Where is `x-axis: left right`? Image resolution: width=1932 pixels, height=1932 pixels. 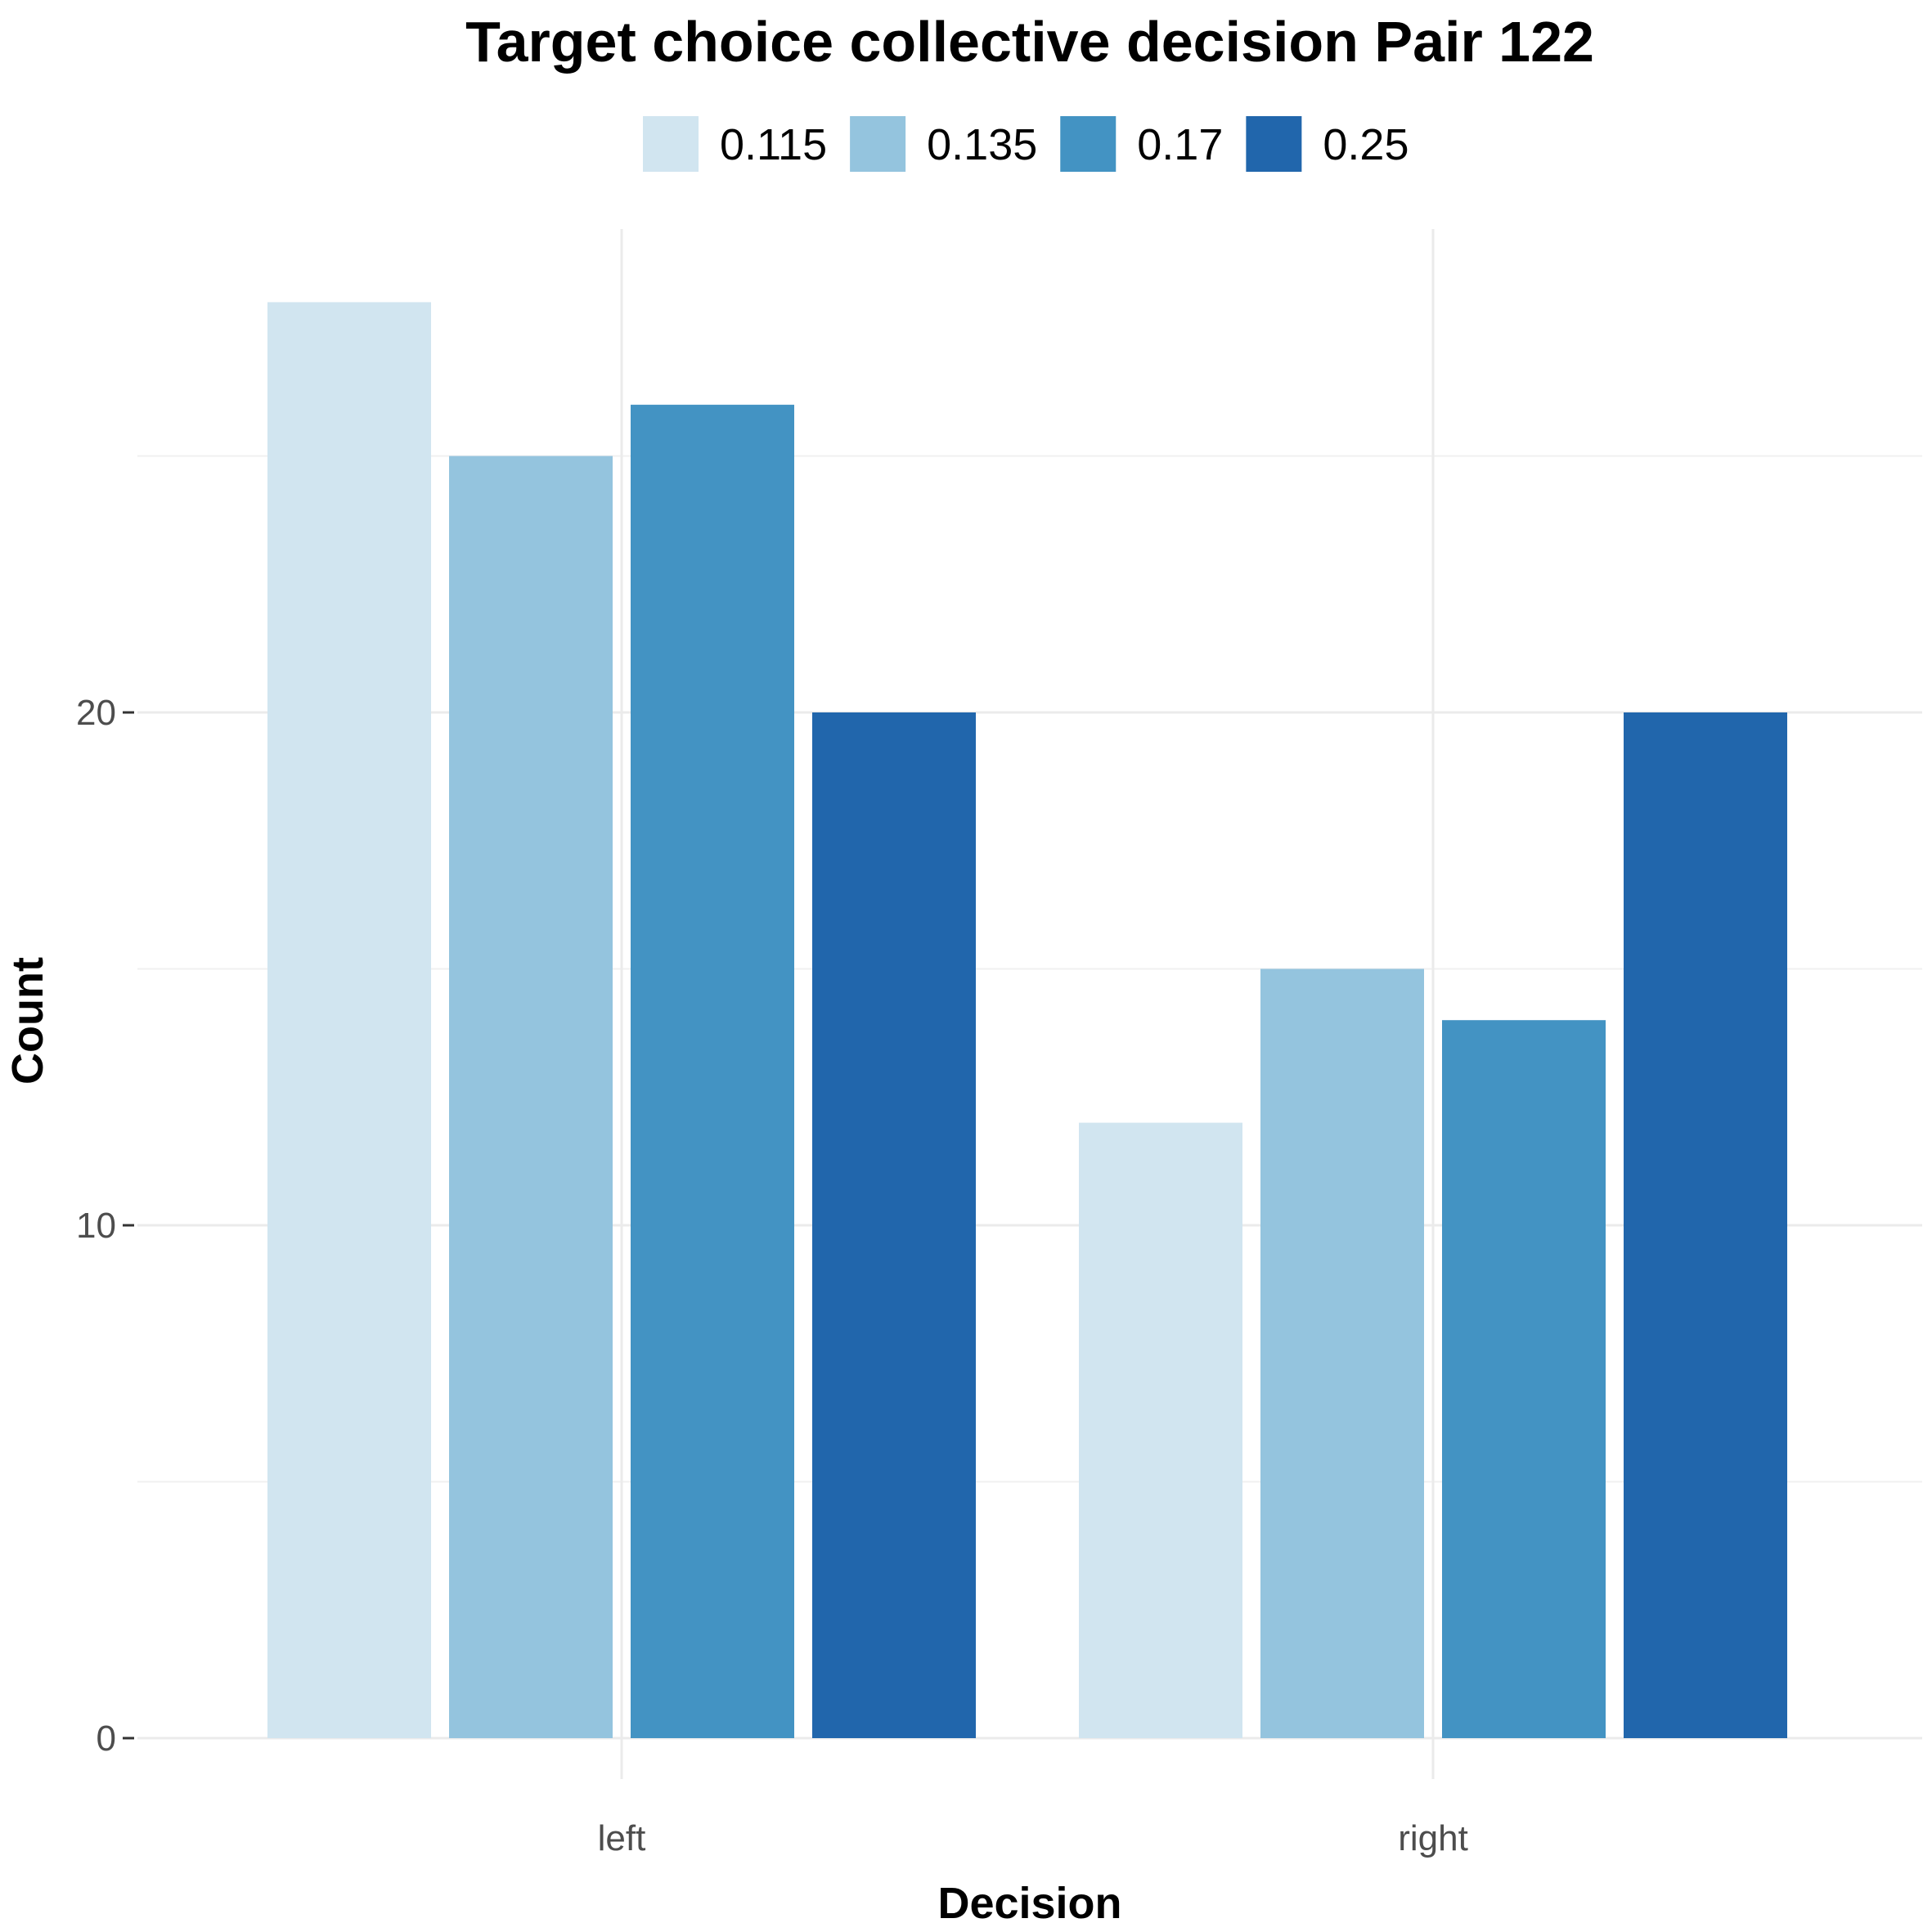
x-axis: left right is located at coordinates (1033, 1838).